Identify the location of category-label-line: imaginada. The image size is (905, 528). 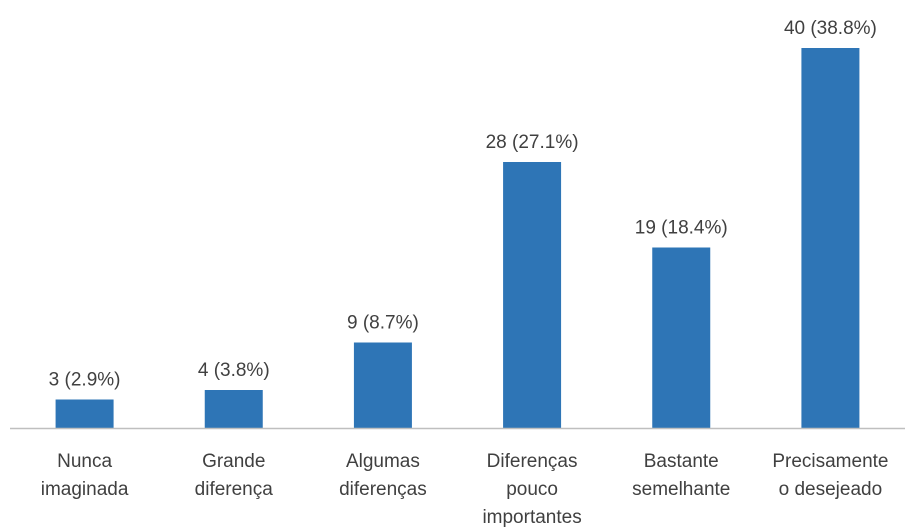
(85, 489).